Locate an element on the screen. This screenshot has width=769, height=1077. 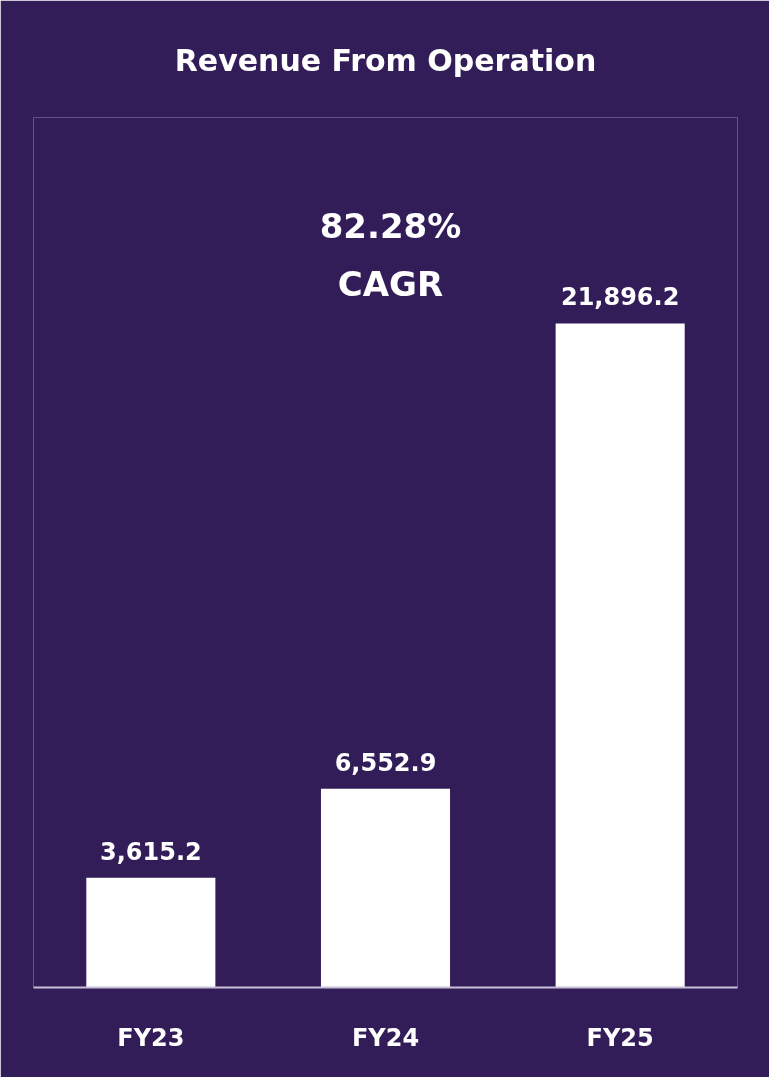
x-tick-label: FY24 is located at coordinates (385, 1037).